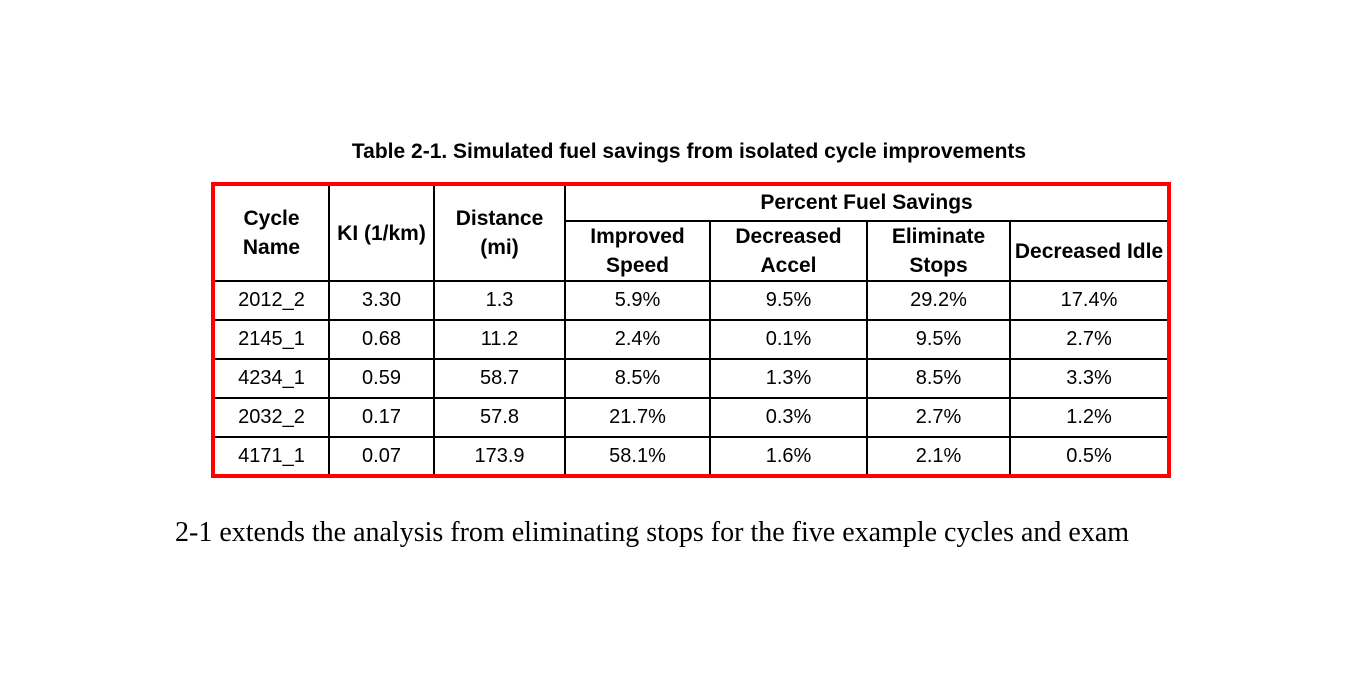 This screenshot has height=674, width=1366. What do you see at coordinates (381, 300) in the screenshot?
I see `cell-ki: 3.30` at bounding box center [381, 300].